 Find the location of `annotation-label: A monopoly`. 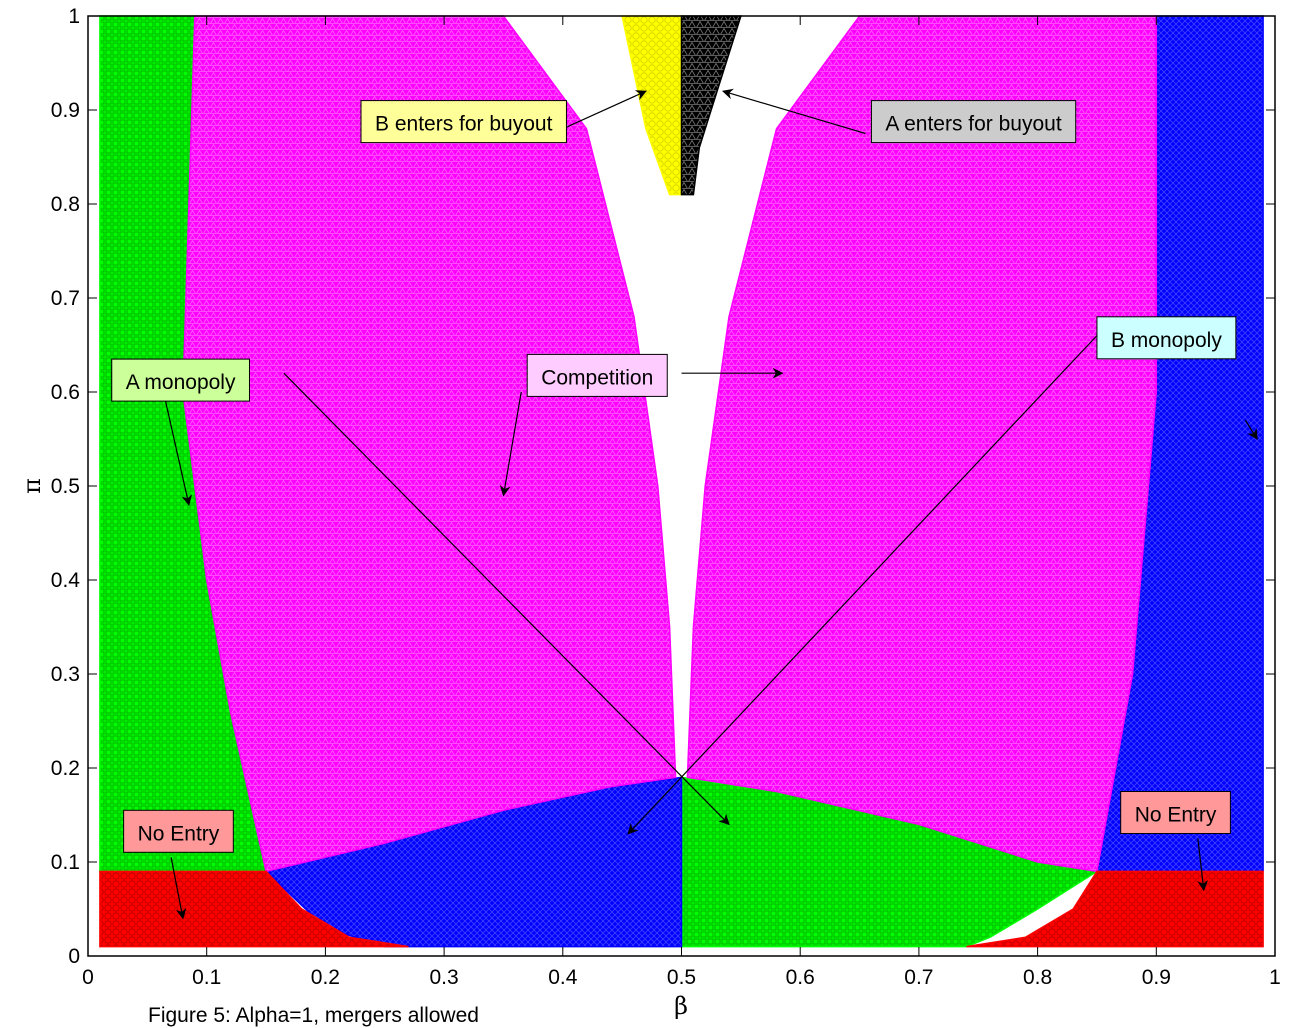

annotation-label: A monopoly is located at coordinates (181, 382).